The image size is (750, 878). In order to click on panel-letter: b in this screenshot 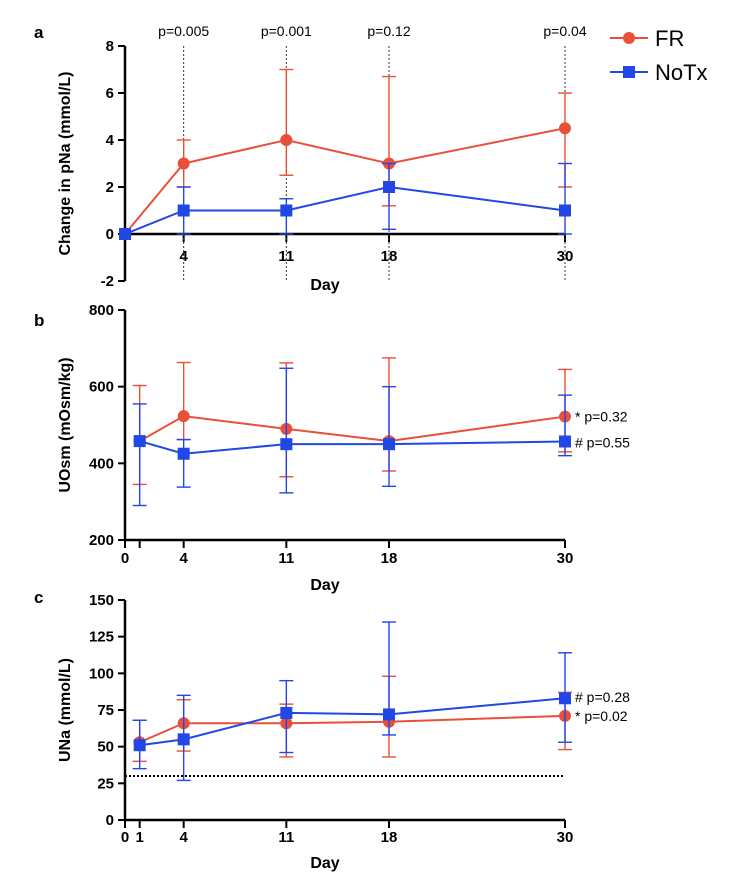, I will do `click(39, 320)`.